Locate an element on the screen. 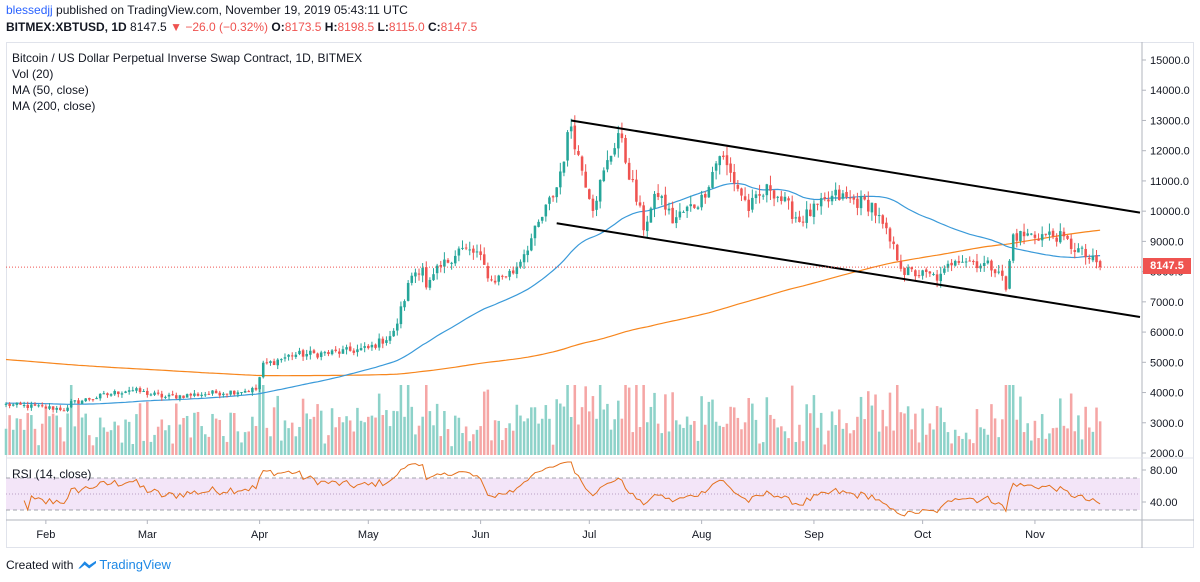 The width and height of the screenshot is (1200, 582). tradingview-brand: TradingView is located at coordinates (135, 564).